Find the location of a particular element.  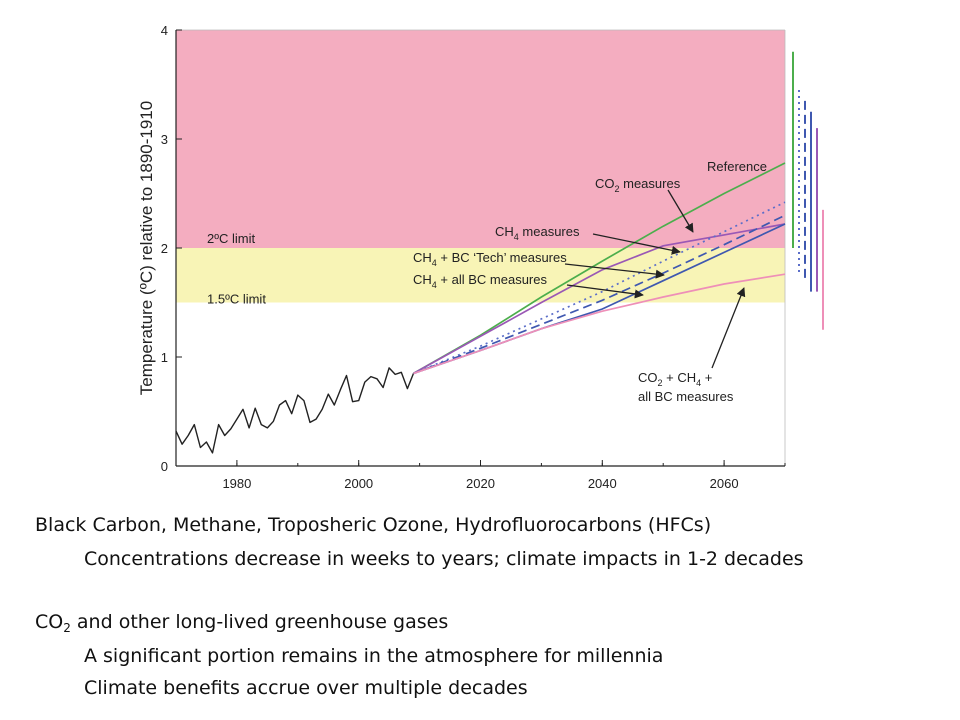

annotation-ch4-bc-tech: CH4​ + BC ‘Tech’ measures is located at coordinates (490, 259).